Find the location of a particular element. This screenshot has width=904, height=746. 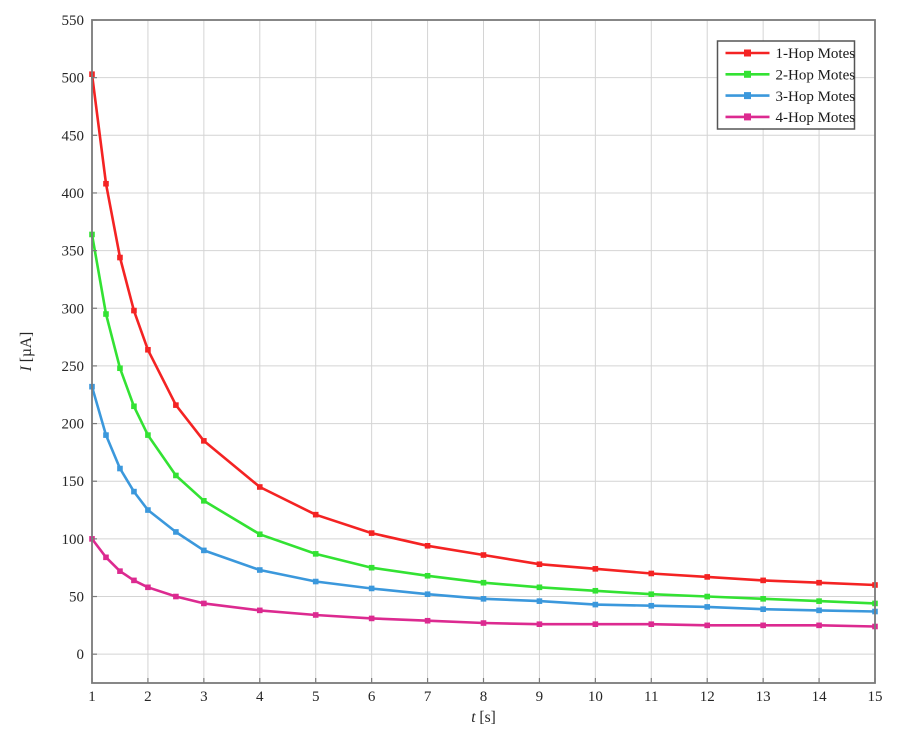

x-tick-label: 13 is located at coordinates (763, 697).